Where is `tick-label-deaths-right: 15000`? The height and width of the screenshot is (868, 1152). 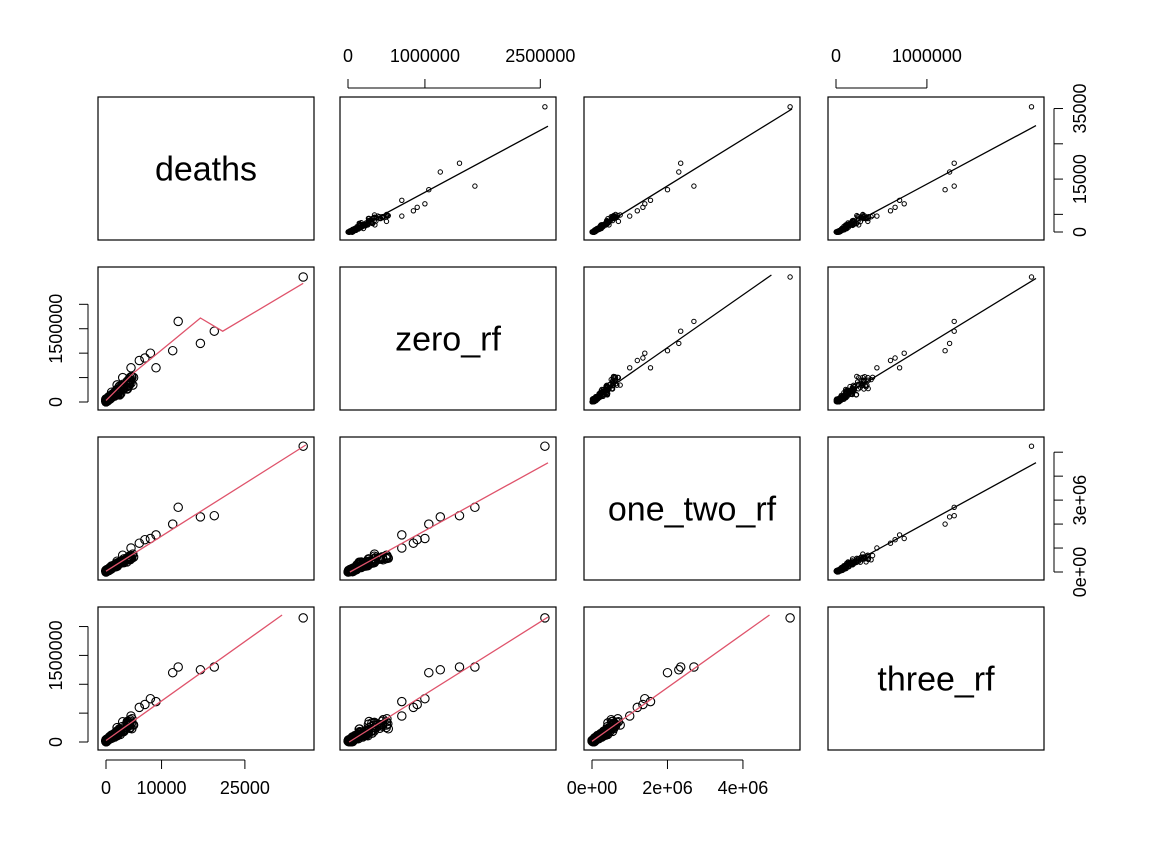
tick-label-deaths-right: 15000 is located at coordinates (1080, 179).